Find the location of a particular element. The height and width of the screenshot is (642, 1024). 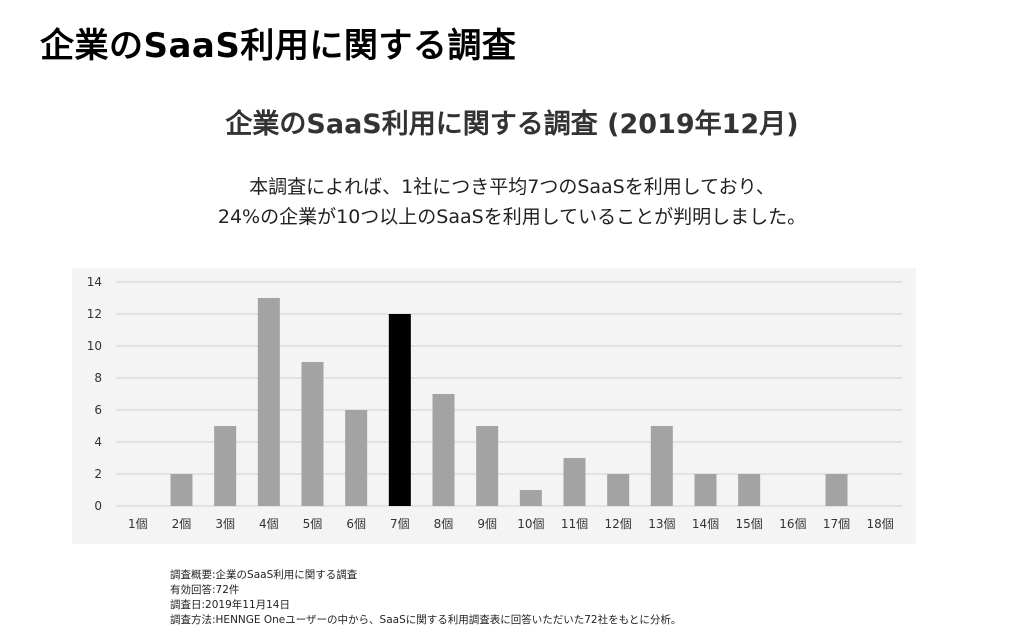

chart-title: 企業のSaaS利用に関する調査 (2019年12月) is located at coordinates (512, 124).